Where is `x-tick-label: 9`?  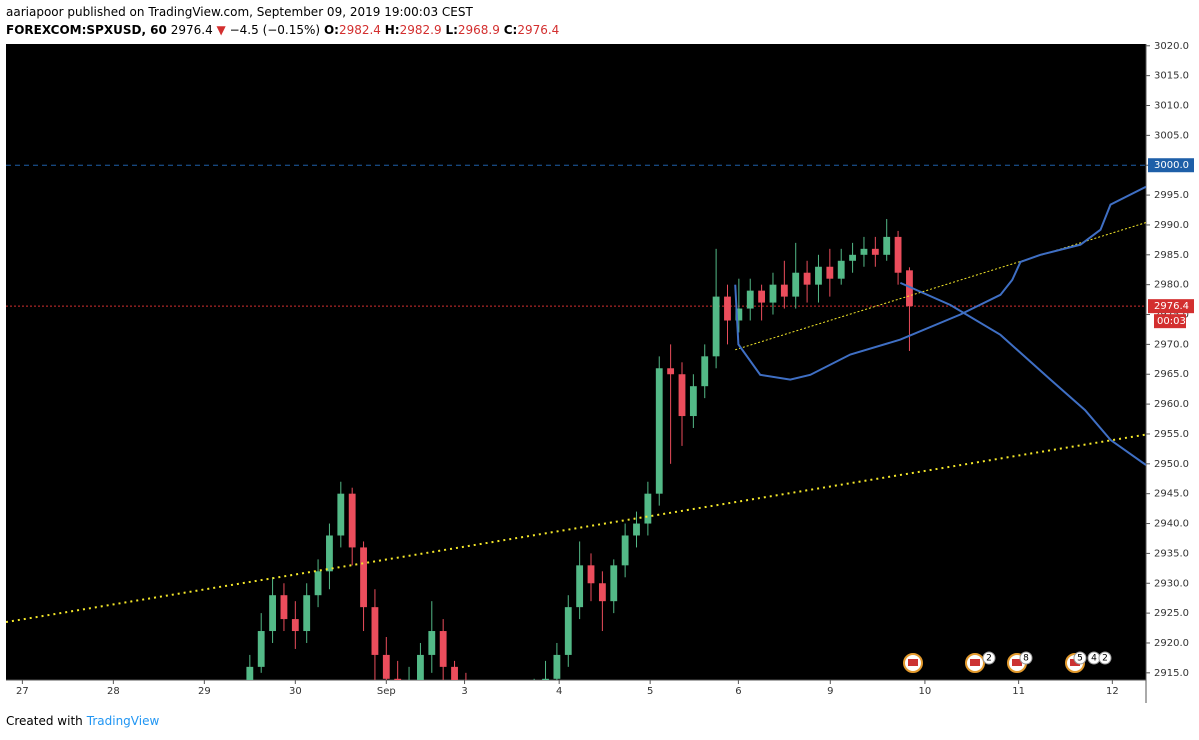 x-tick-label: 9 is located at coordinates (830, 691).